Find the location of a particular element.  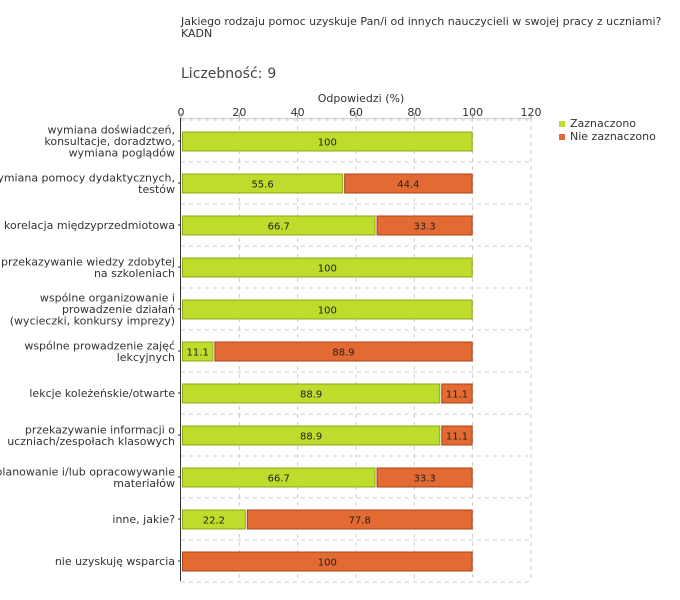

bar-label-selected: 55.6 is located at coordinates (262, 185).